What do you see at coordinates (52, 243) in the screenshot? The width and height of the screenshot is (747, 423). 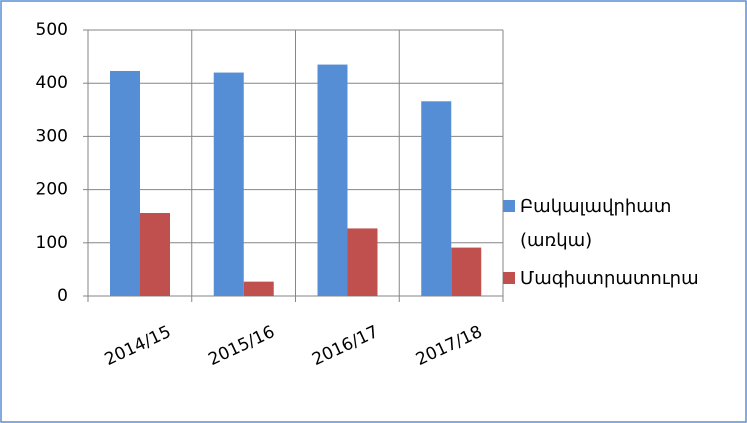 I see `y-tick-label: 100` at bounding box center [52, 243].